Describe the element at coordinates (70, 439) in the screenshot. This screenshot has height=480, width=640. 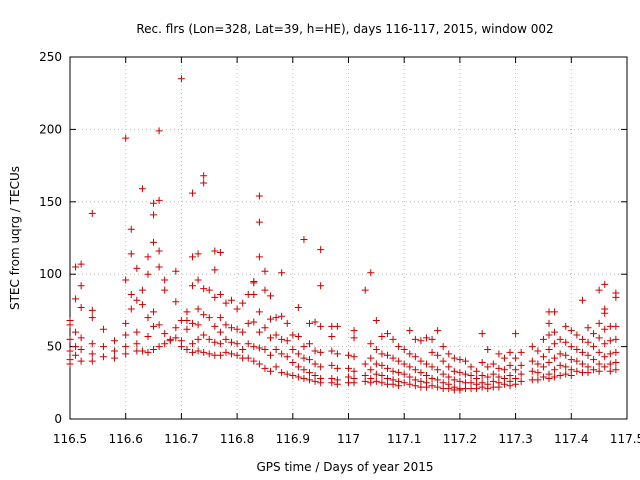
I see `x-tick-label: 116.5` at that location.